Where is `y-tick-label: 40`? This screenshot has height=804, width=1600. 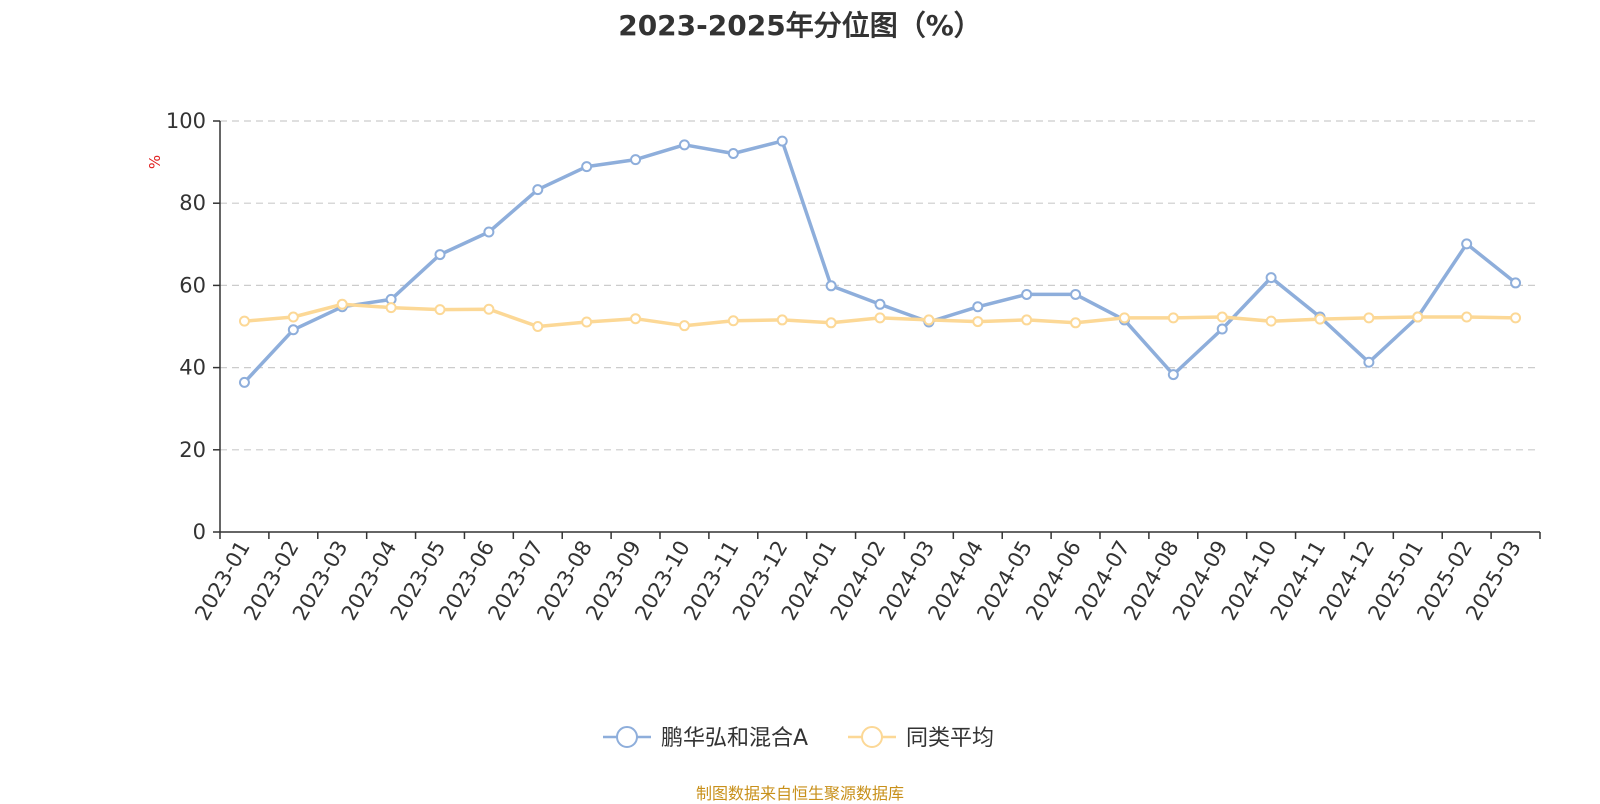 y-tick-label: 40 is located at coordinates (192, 368).